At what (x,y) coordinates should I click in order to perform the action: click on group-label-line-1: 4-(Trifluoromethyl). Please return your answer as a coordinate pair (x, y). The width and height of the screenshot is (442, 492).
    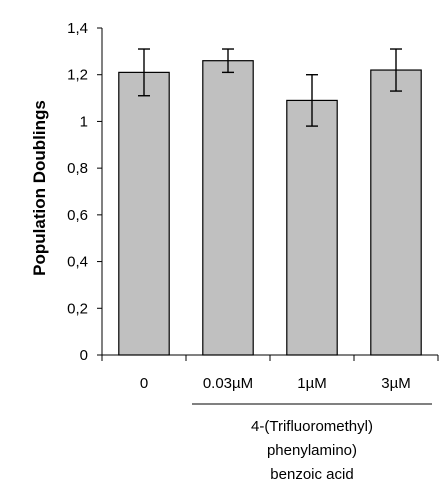
    Looking at the image, I should click on (312, 426).